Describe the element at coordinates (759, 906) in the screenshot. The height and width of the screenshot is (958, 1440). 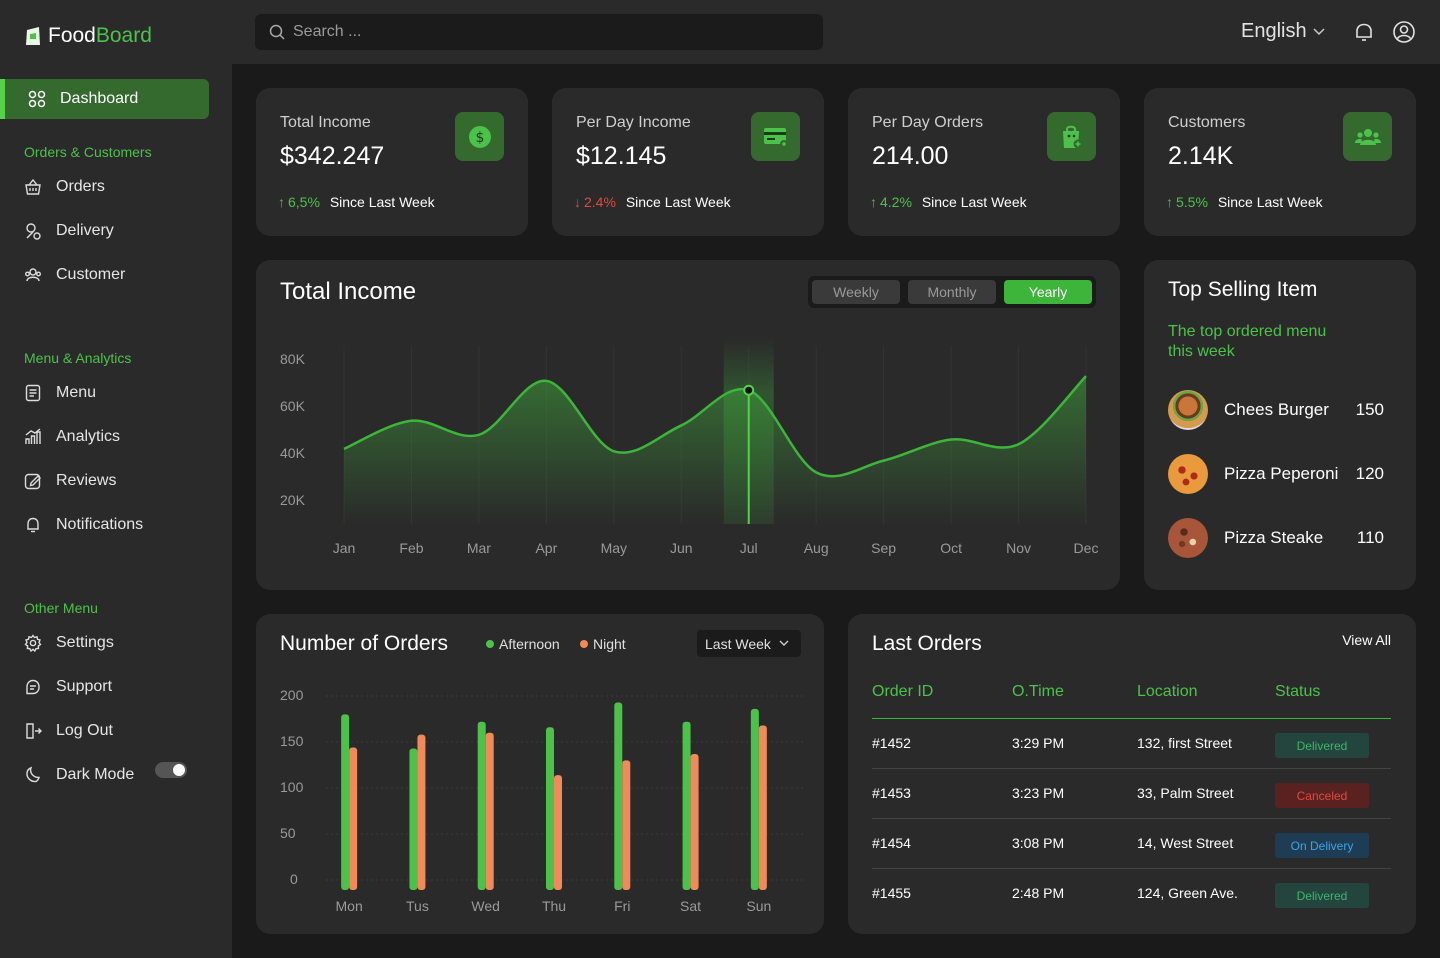
I see `x-tick-label: Sun` at that location.